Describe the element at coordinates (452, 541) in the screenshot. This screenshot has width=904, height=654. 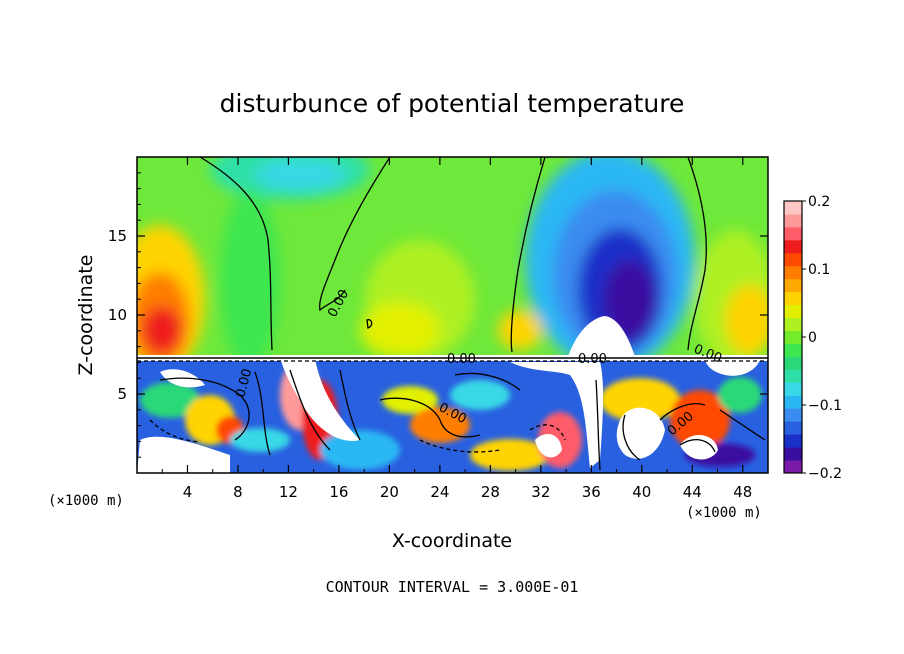
I see `x-axis-label: X-coordinate` at that location.